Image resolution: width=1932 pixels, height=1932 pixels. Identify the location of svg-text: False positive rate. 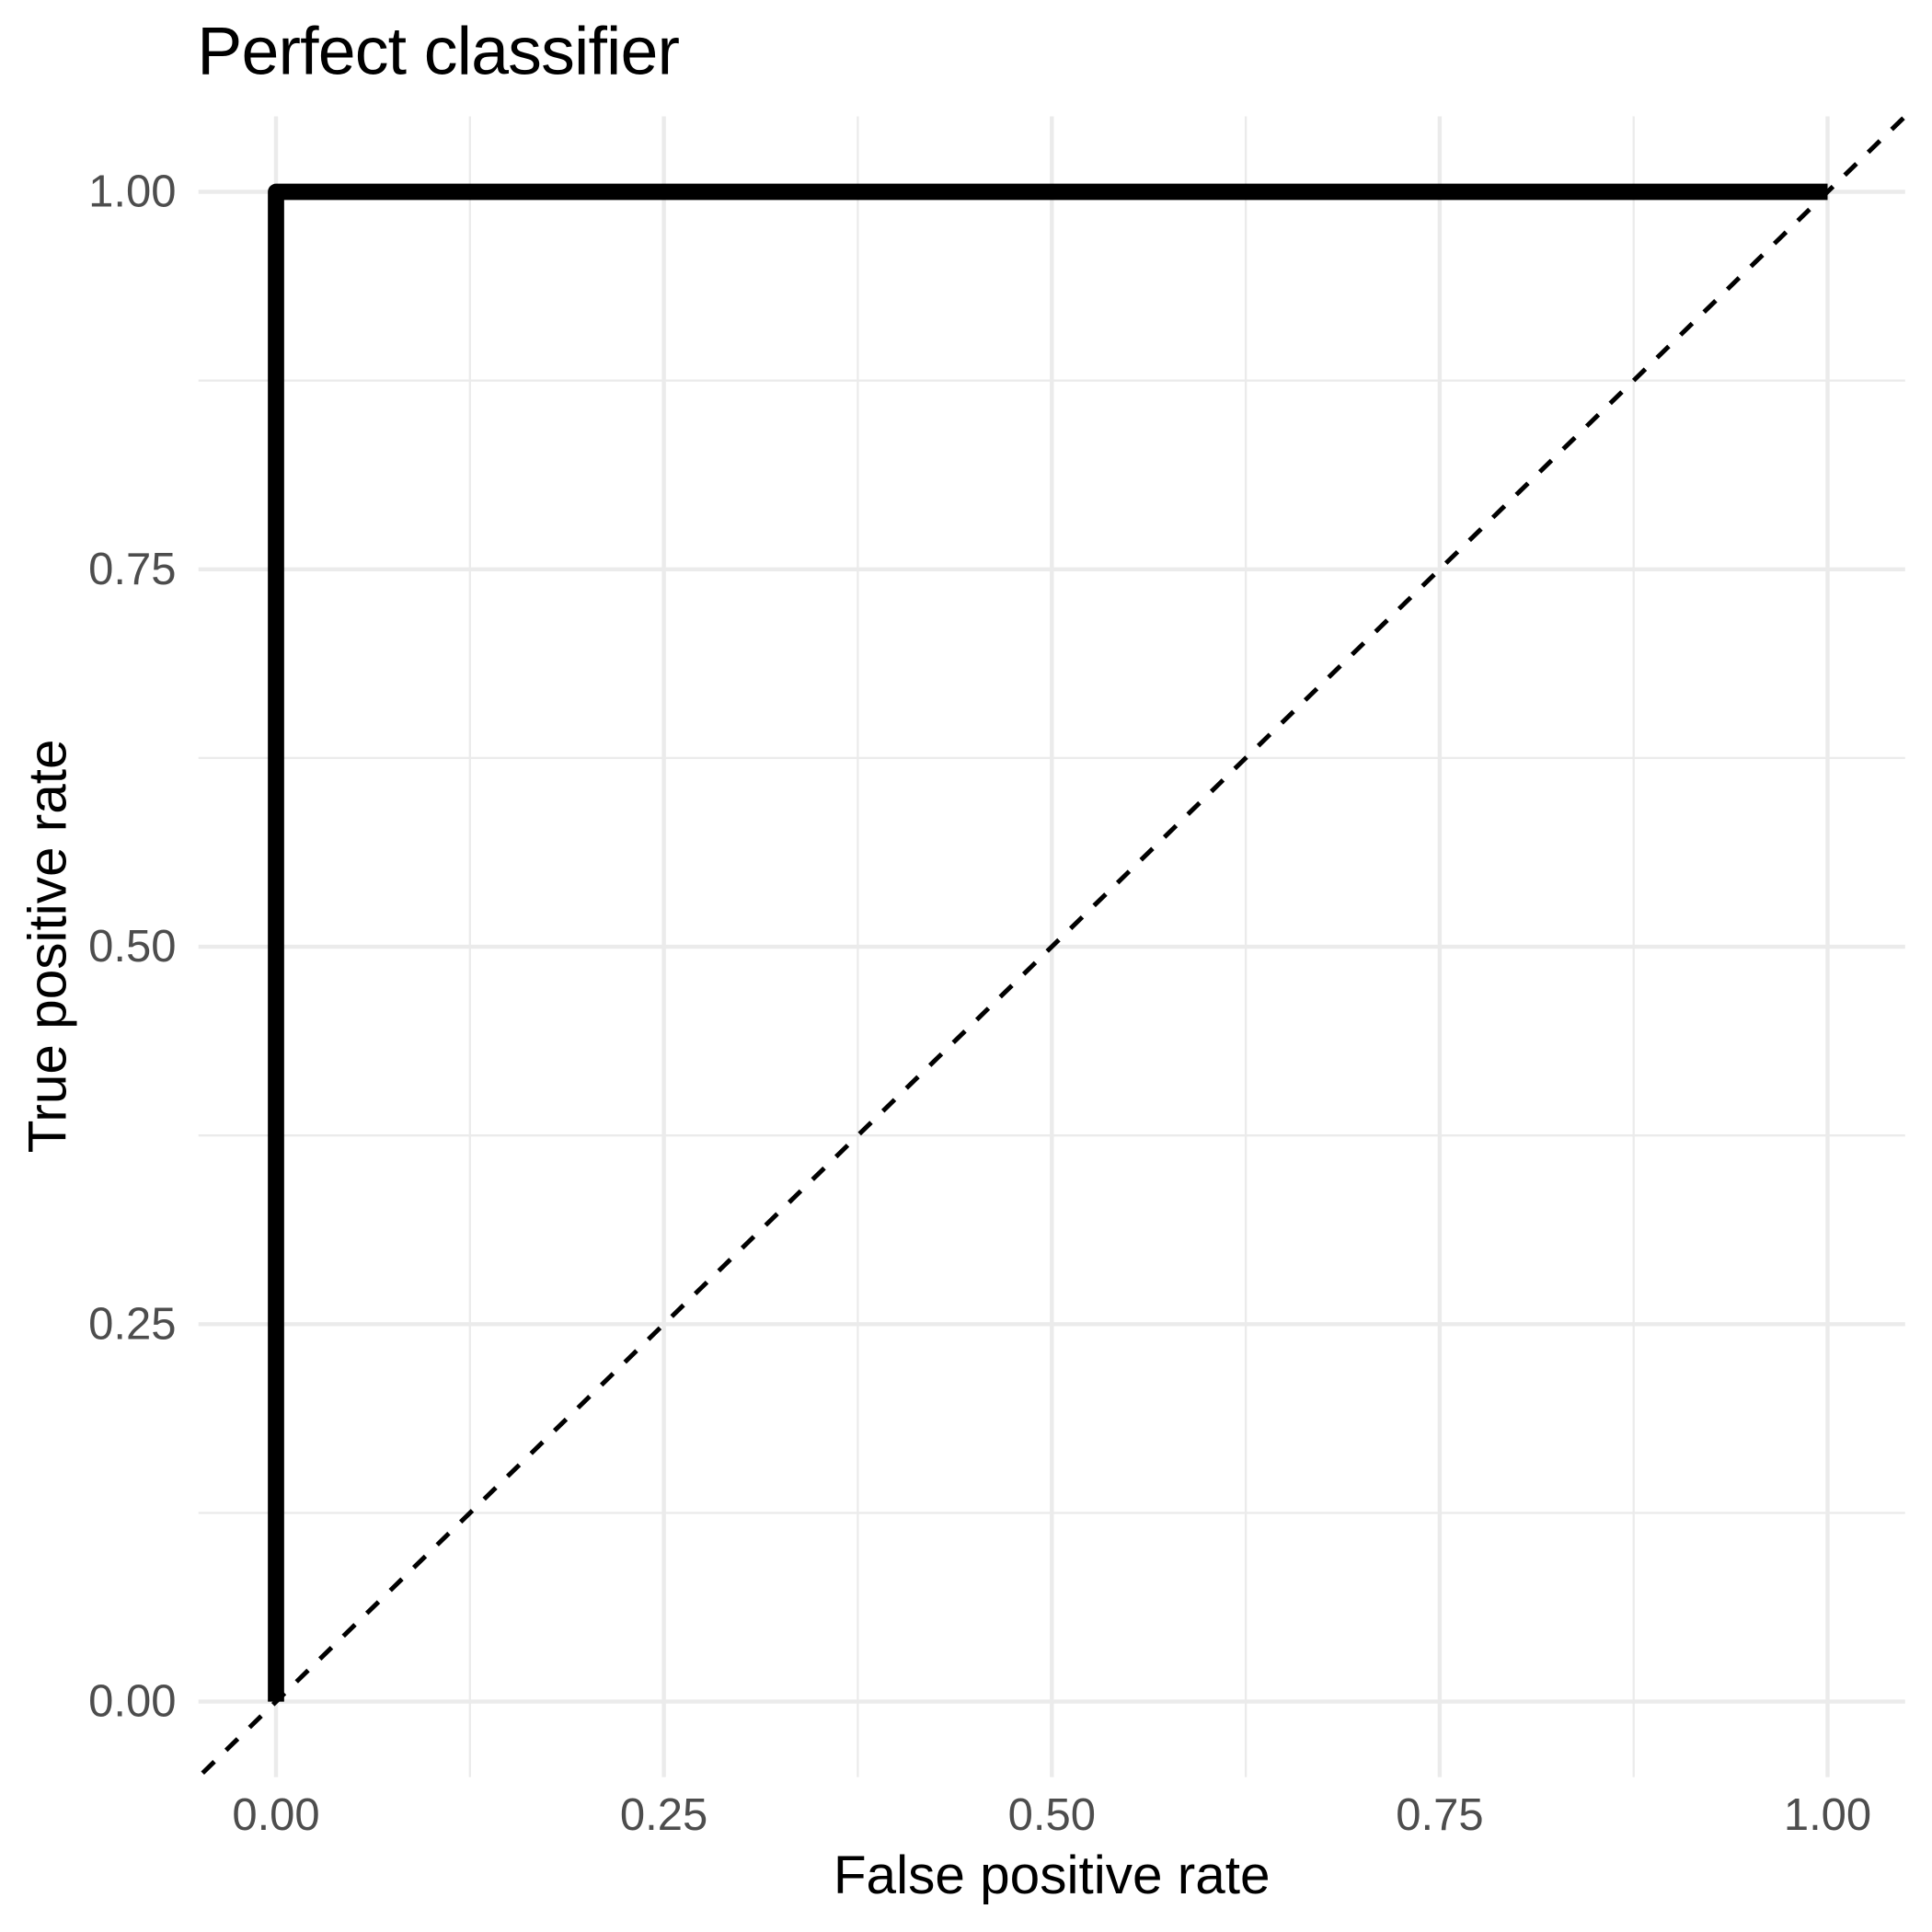
(1052, 1875).